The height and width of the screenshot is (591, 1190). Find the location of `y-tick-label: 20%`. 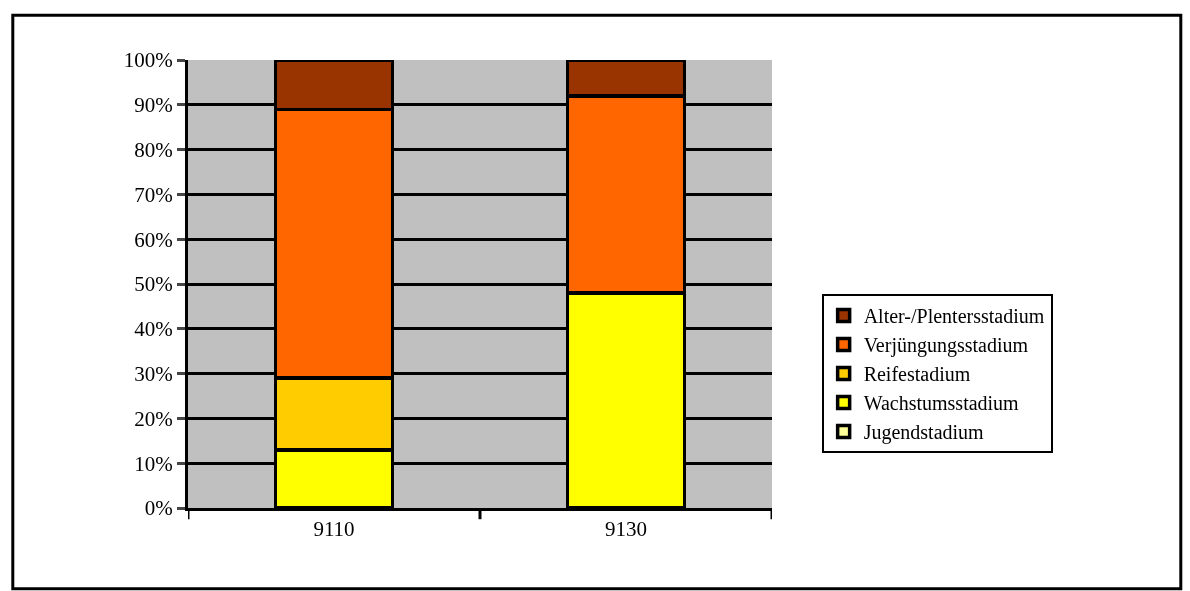

y-tick-label: 20% is located at coordinates (153, 418).